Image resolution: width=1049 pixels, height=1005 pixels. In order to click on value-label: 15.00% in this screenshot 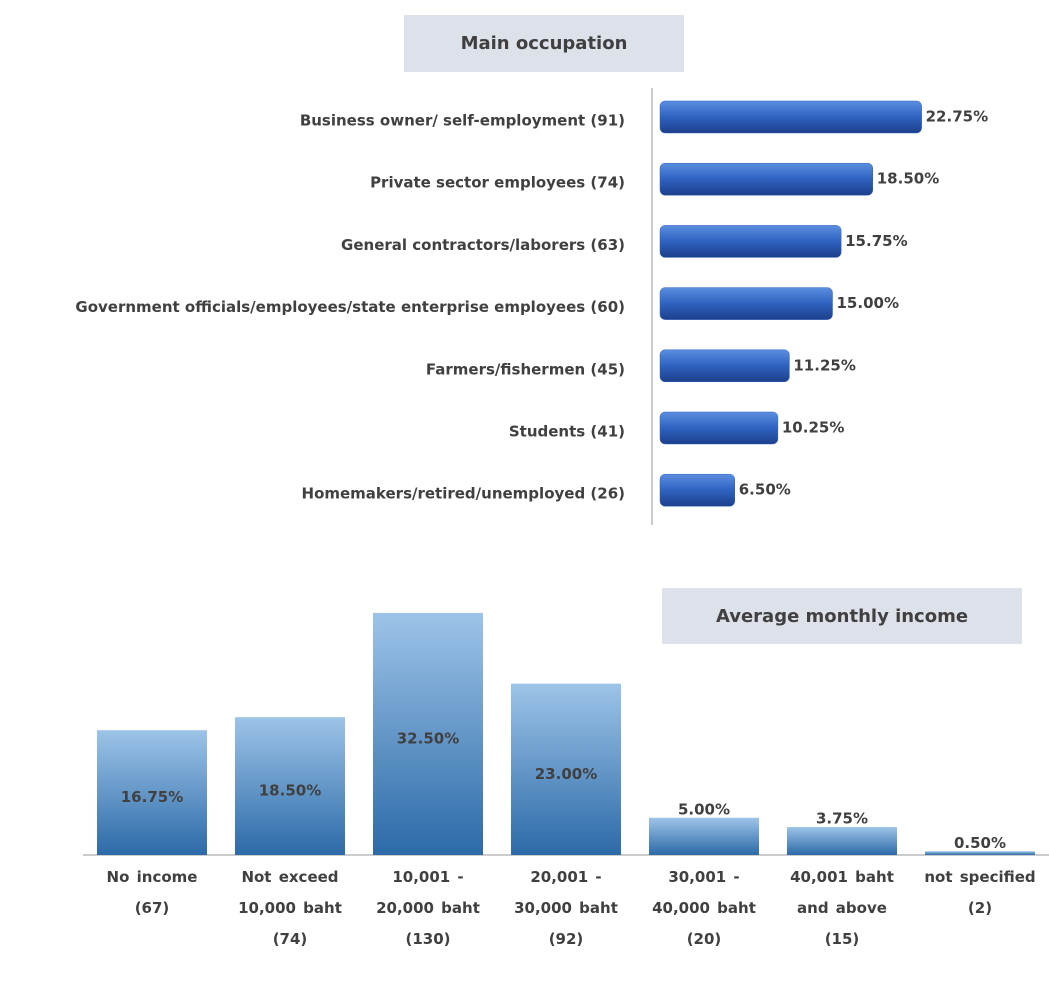, I will do `click(868, 303)`.